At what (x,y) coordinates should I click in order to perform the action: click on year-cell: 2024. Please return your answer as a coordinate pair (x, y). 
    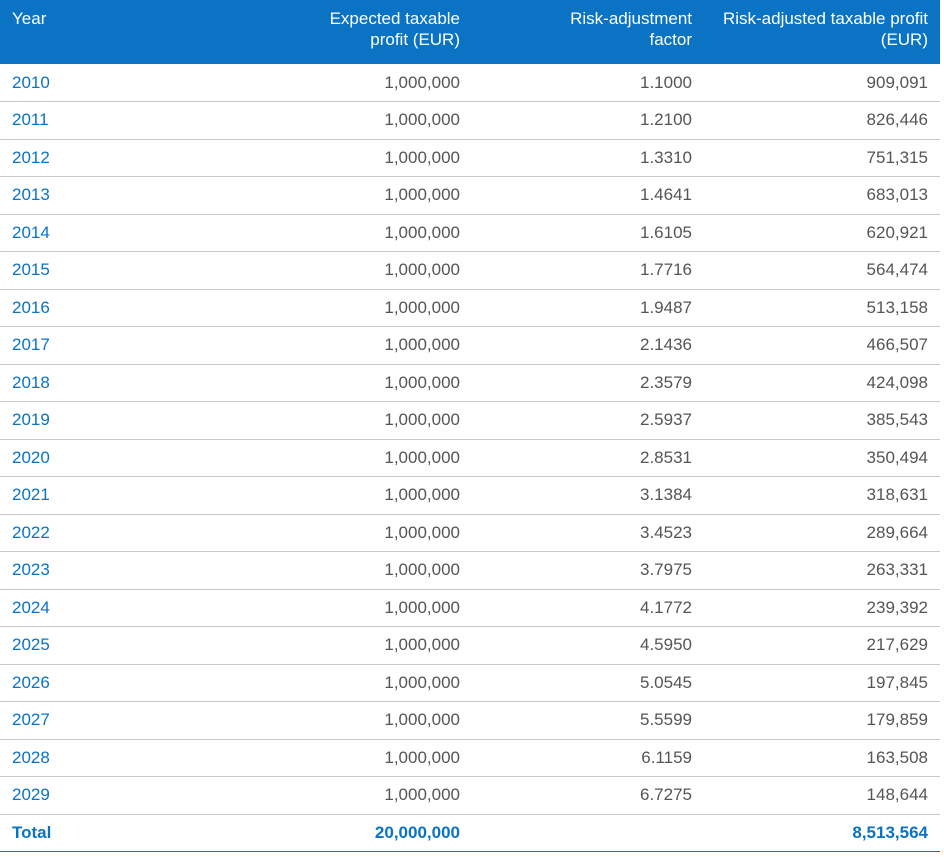
    Looking at the image, I should click on (110, 608).